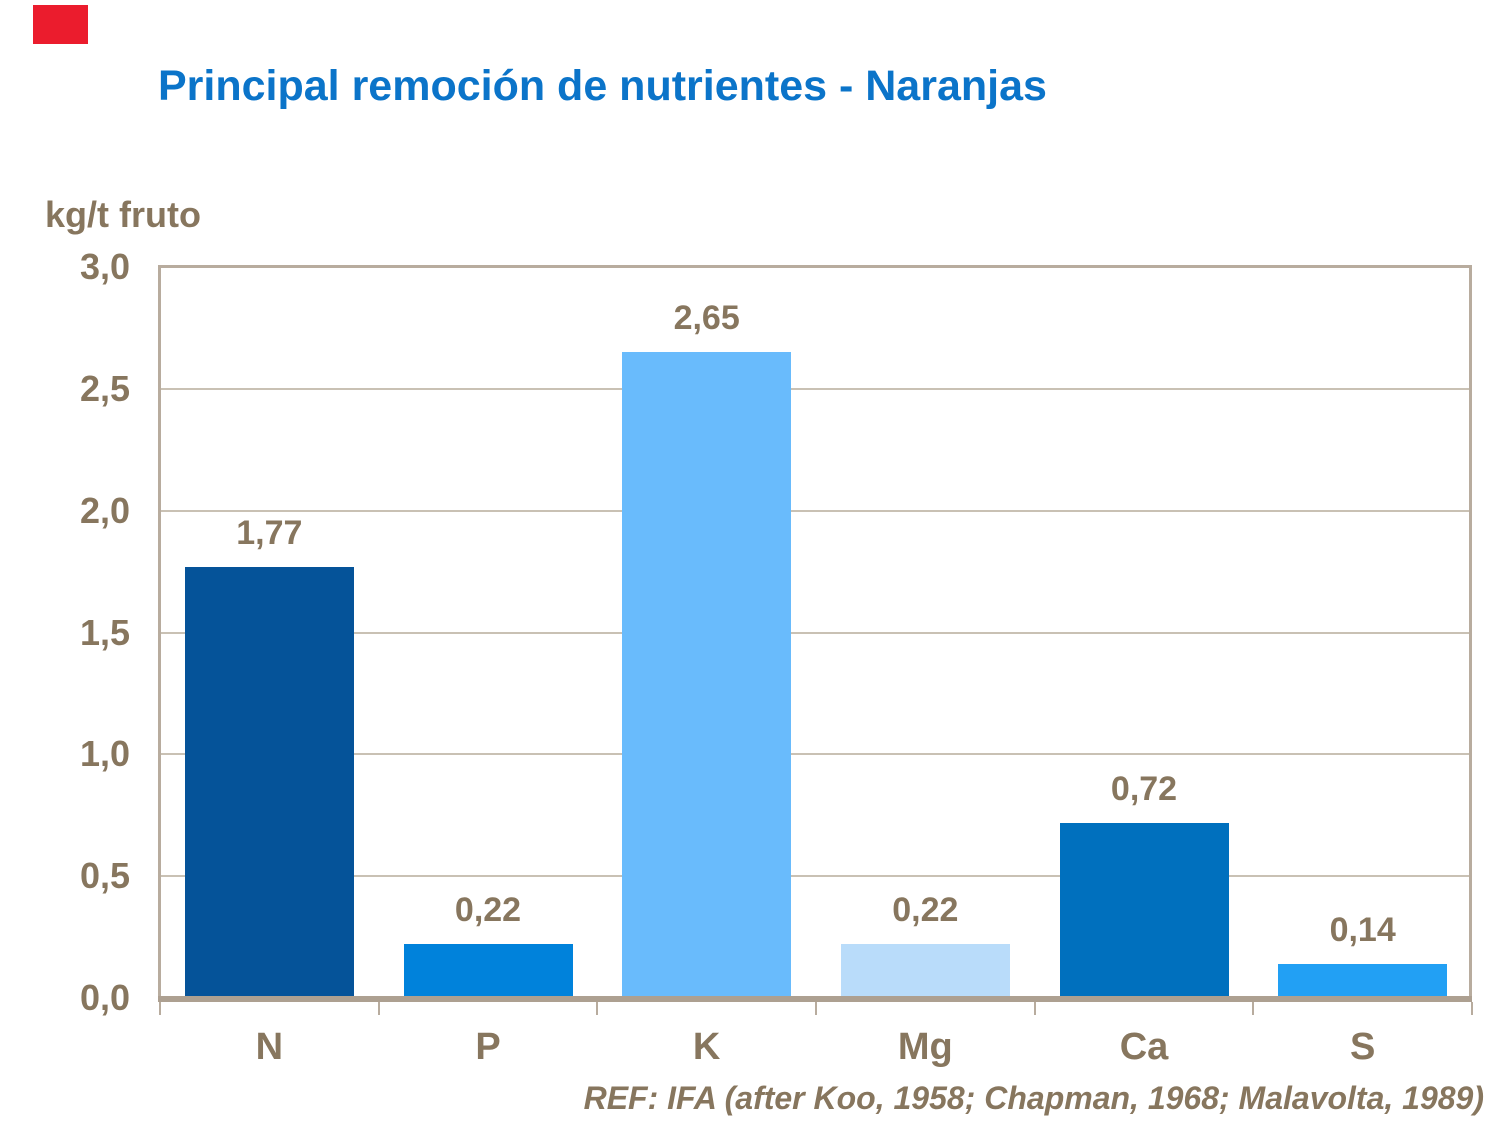 The width and height of the screenshot is (1500, 1125). I want to click on x-category-label-K: K, so click(706, 1047).